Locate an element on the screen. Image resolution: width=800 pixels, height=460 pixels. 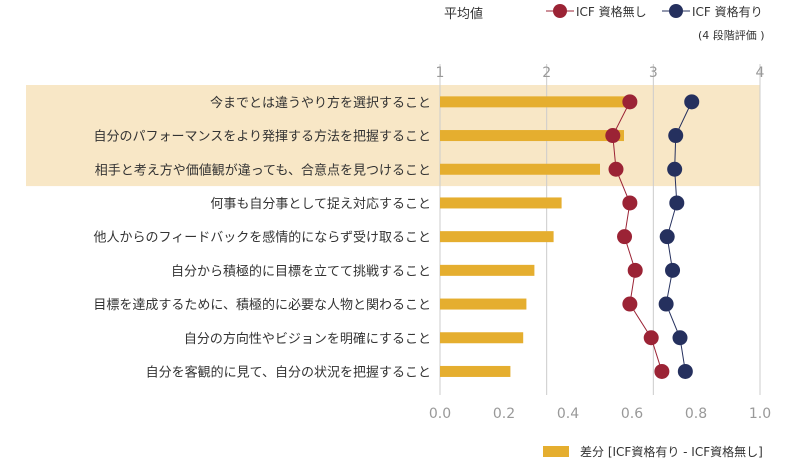
legend-bar-series-label: 差分 [ICF資格有り - ICF資格無し] is located at coordinates (671, 452).